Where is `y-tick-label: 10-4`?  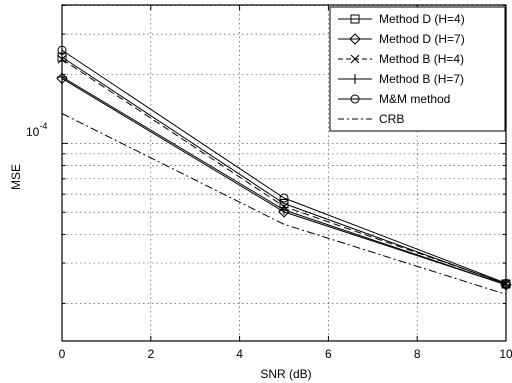
y-tick-label: 10-4 is located at coordinates (36, 130).